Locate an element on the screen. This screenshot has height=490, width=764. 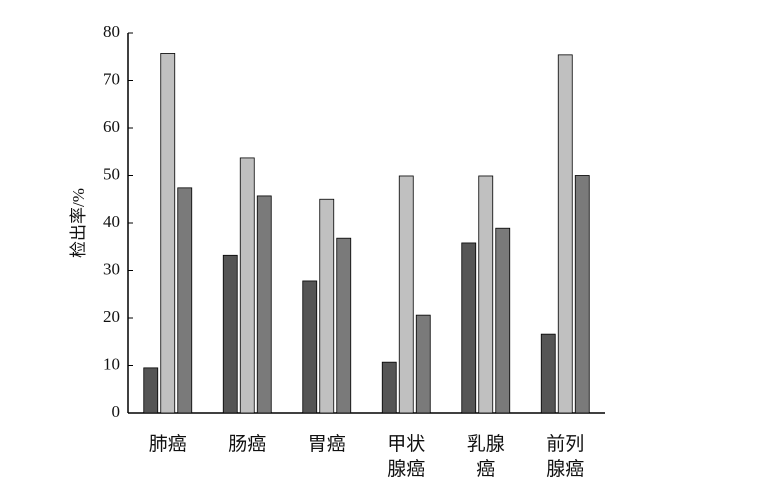
y-tick-label: 60 is located at coordinates (111, 126).